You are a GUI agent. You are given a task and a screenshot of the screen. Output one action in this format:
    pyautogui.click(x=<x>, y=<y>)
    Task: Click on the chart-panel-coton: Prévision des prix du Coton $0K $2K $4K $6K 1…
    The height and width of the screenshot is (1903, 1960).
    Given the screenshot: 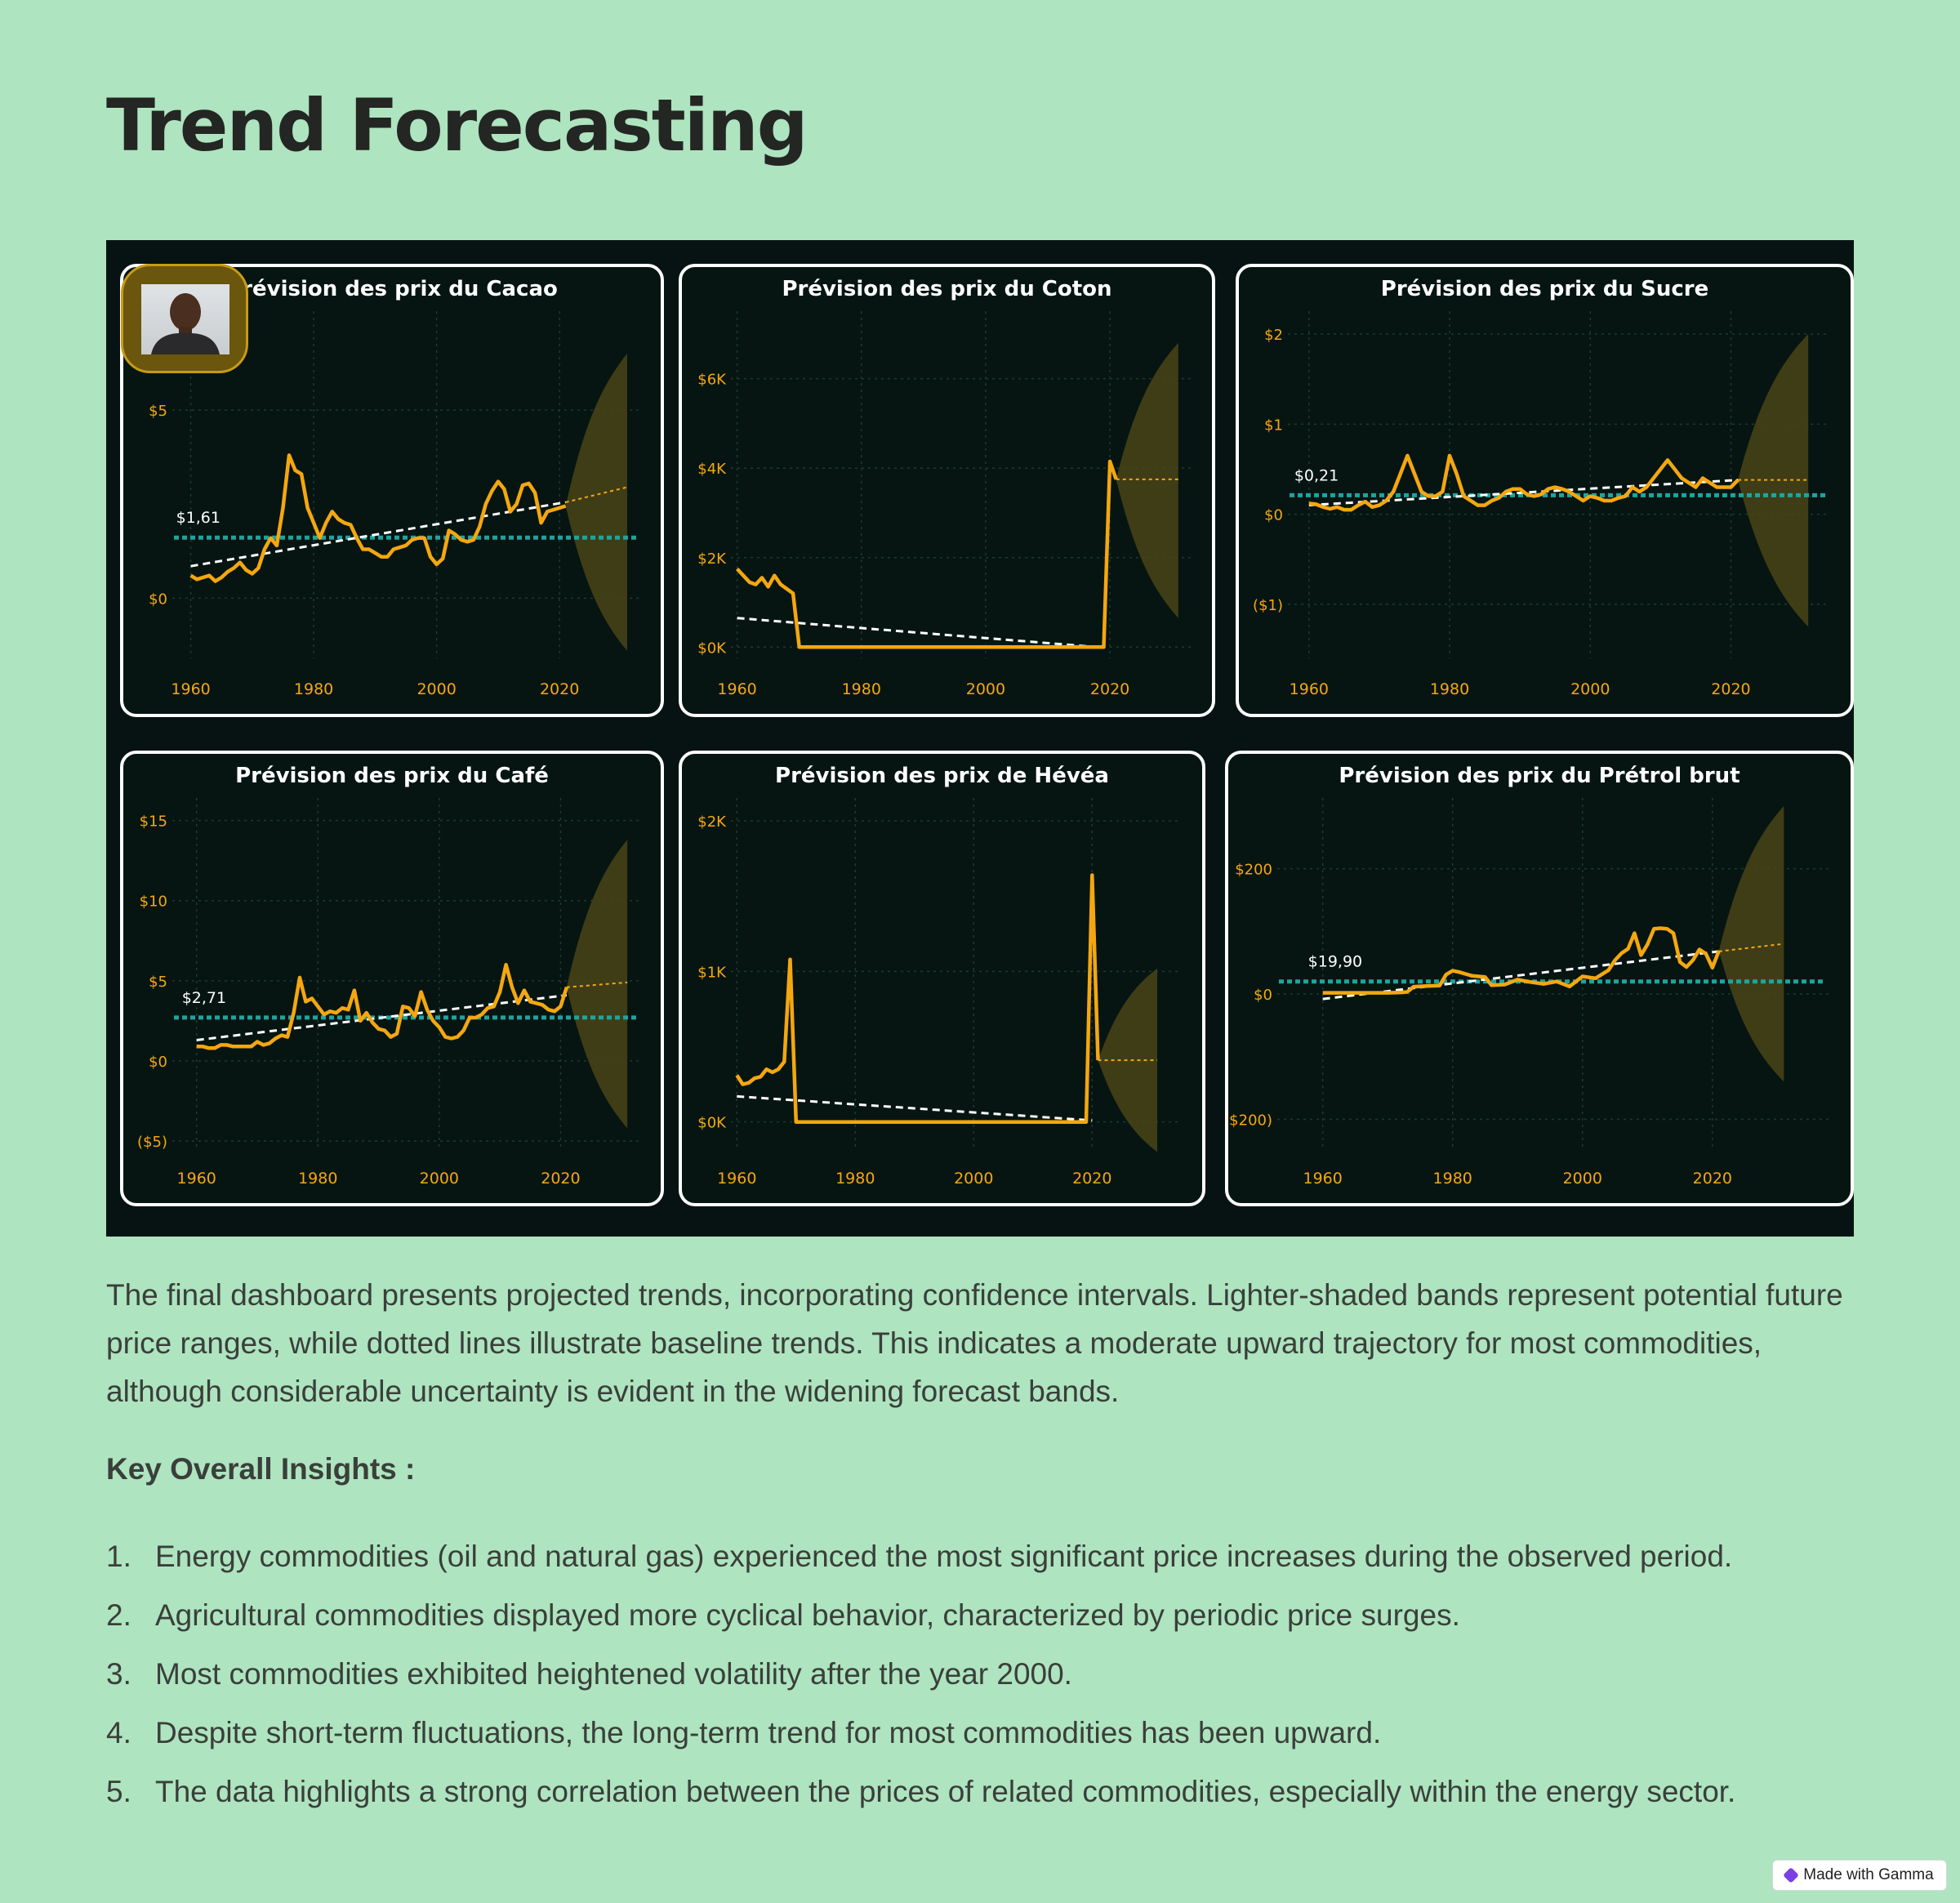 What is the action you would take?
    pyautogui.click(x=947, y=491)
    